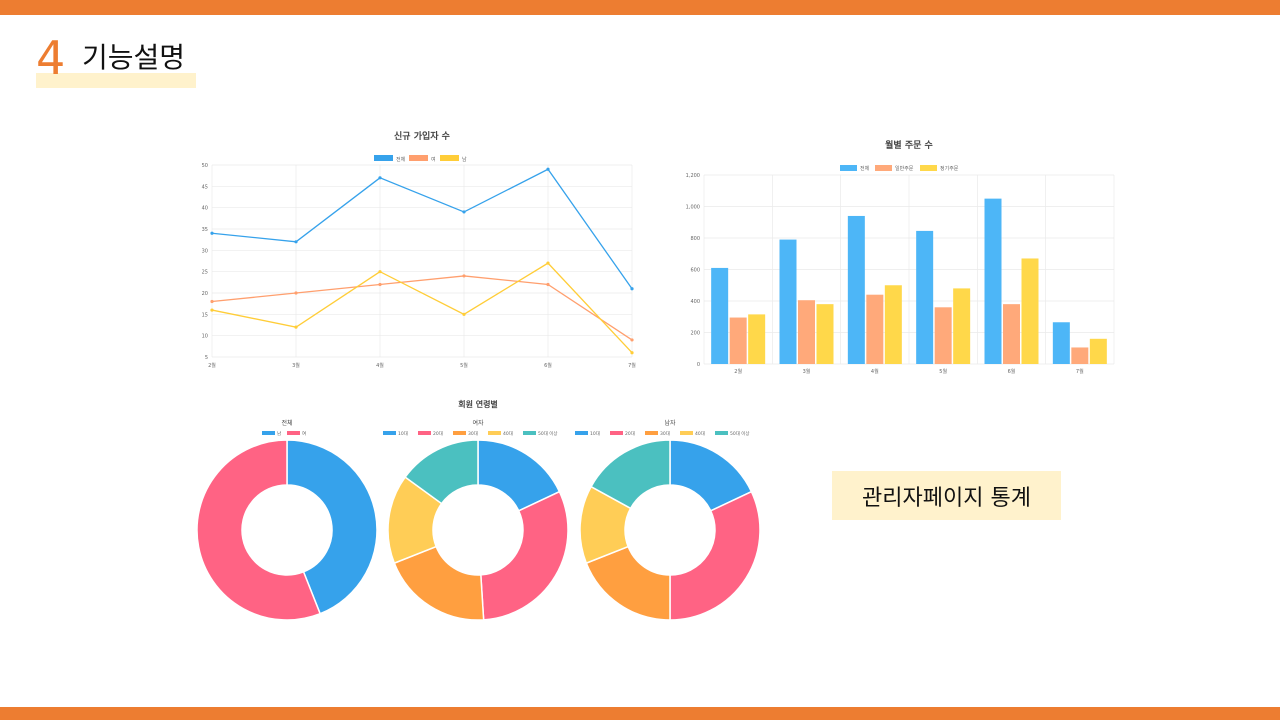  What do you see at coordinates (698, 365) in the screenshot?
I see `y-tick-label: 0` at bounding box center [698, 365].